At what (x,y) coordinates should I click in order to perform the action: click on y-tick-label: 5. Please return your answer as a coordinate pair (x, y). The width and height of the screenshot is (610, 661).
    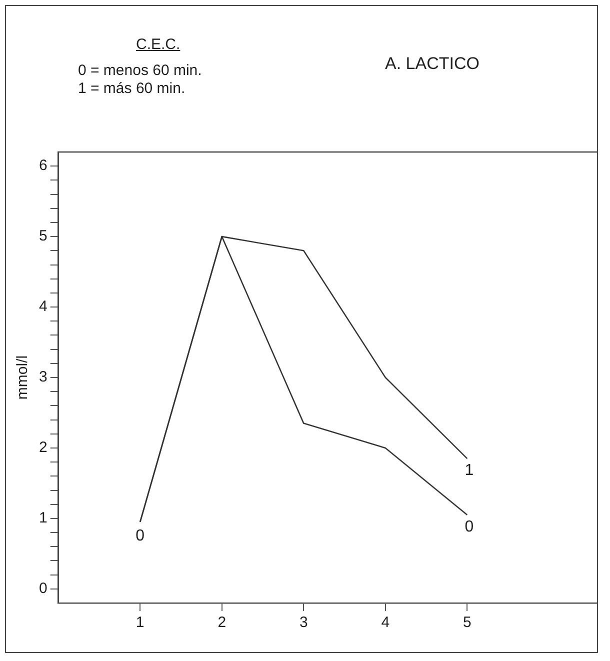
    Looking at the image, I should click on (43, 236).